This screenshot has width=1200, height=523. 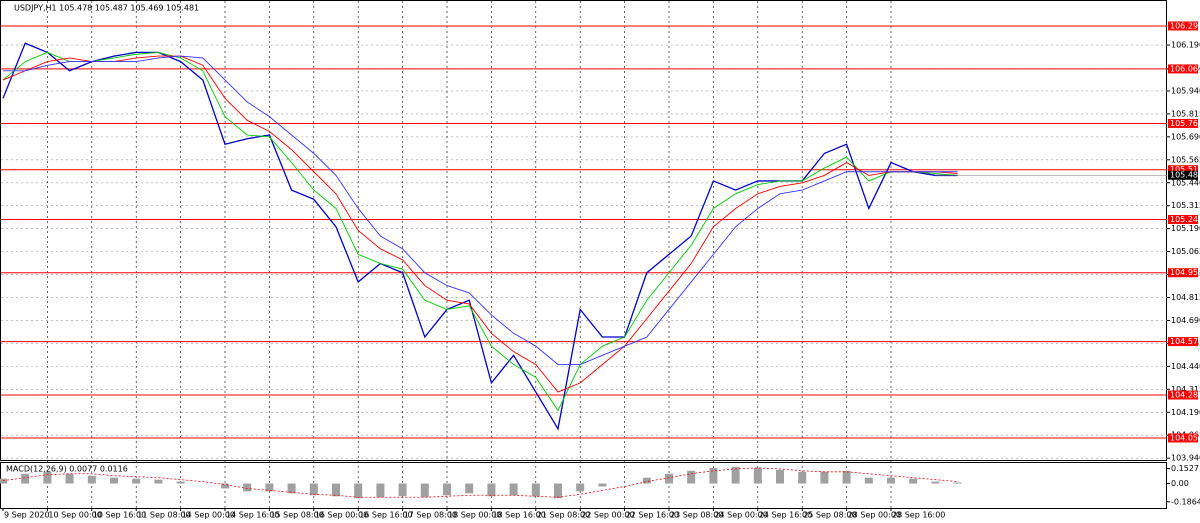 I want to click on x-tick-label: 9 Sep 2020, so click(x=27, y=515).